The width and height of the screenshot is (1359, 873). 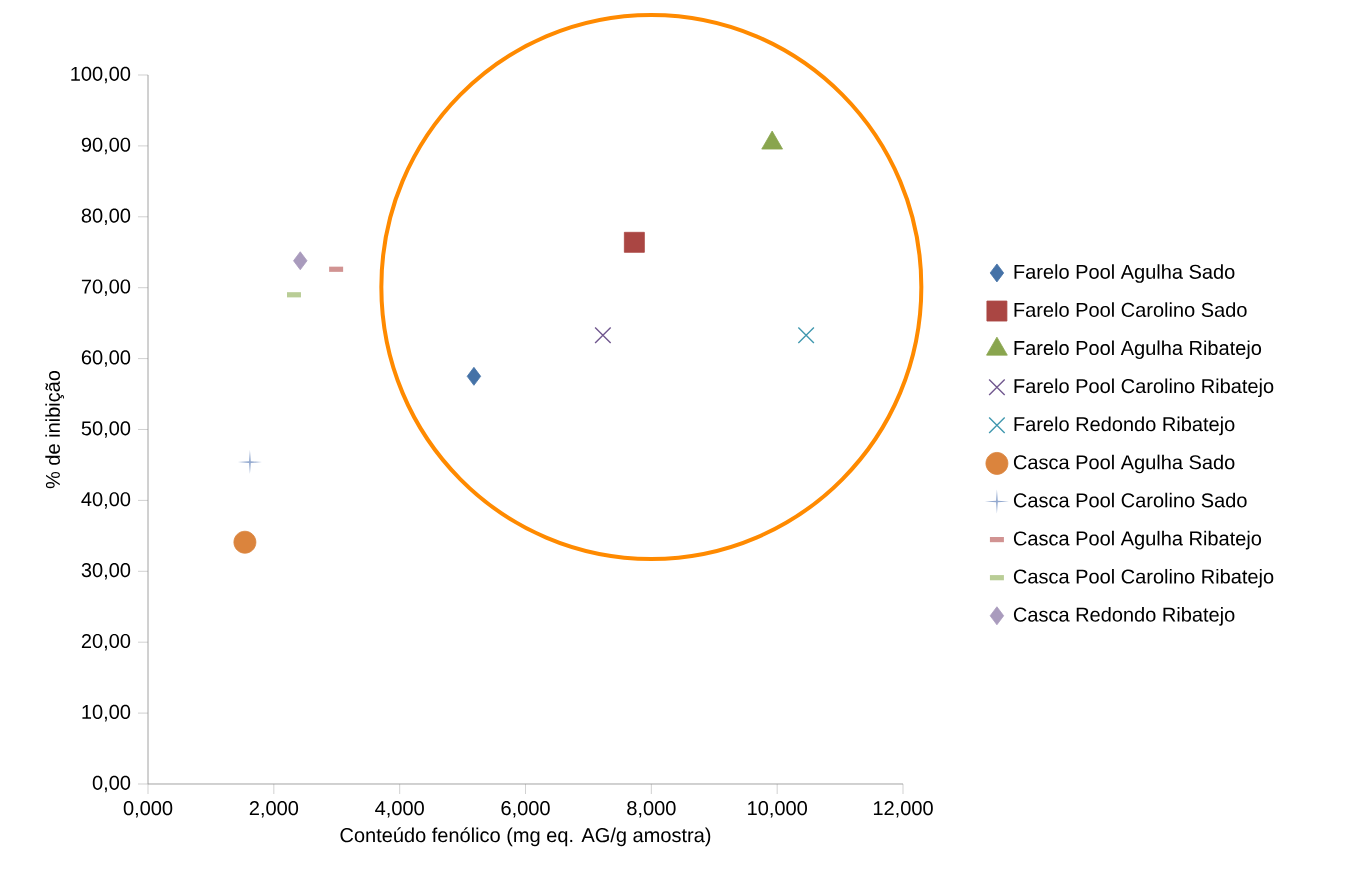 I want to click on x-tick-label: 2,000, so click(x=274, y=809).